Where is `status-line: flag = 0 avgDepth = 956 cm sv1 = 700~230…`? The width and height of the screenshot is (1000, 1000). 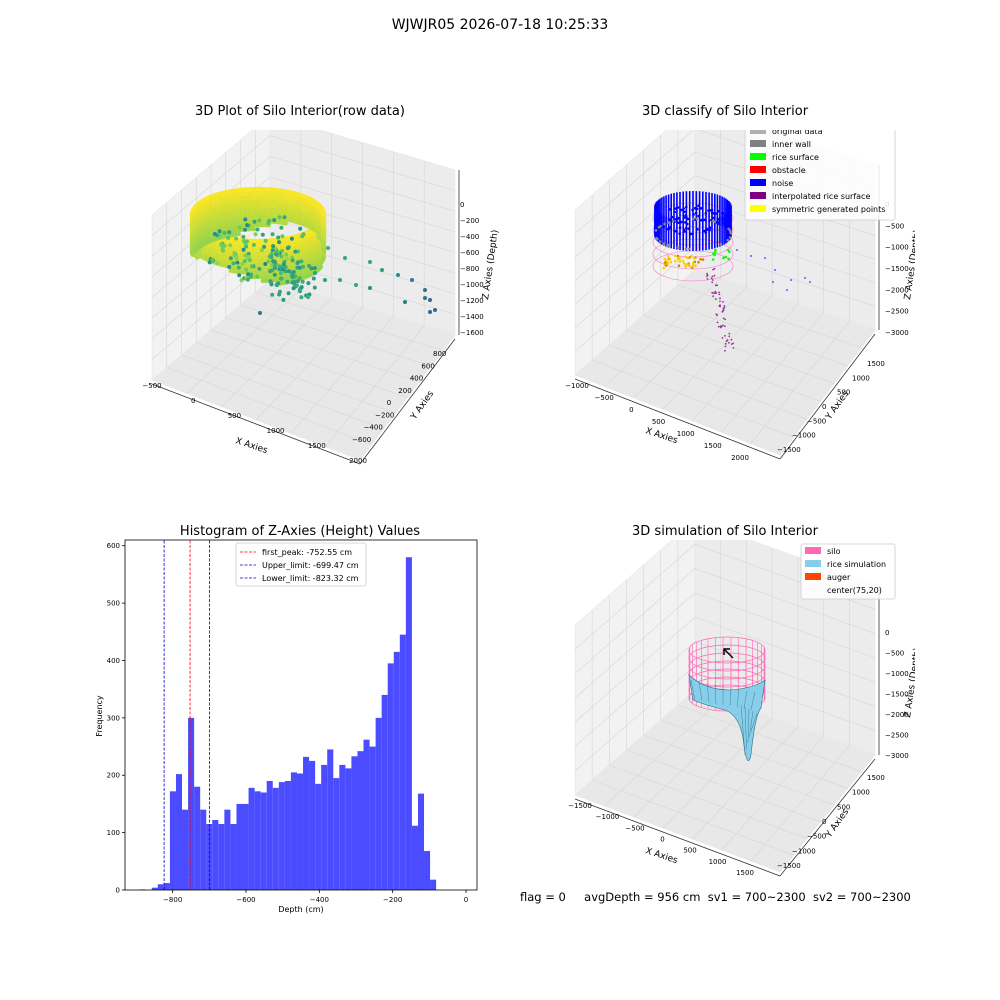 status-line: flag = 0 avgDepth = 956 cm sv1 = 700~230… is located at coordinates (715, 897).